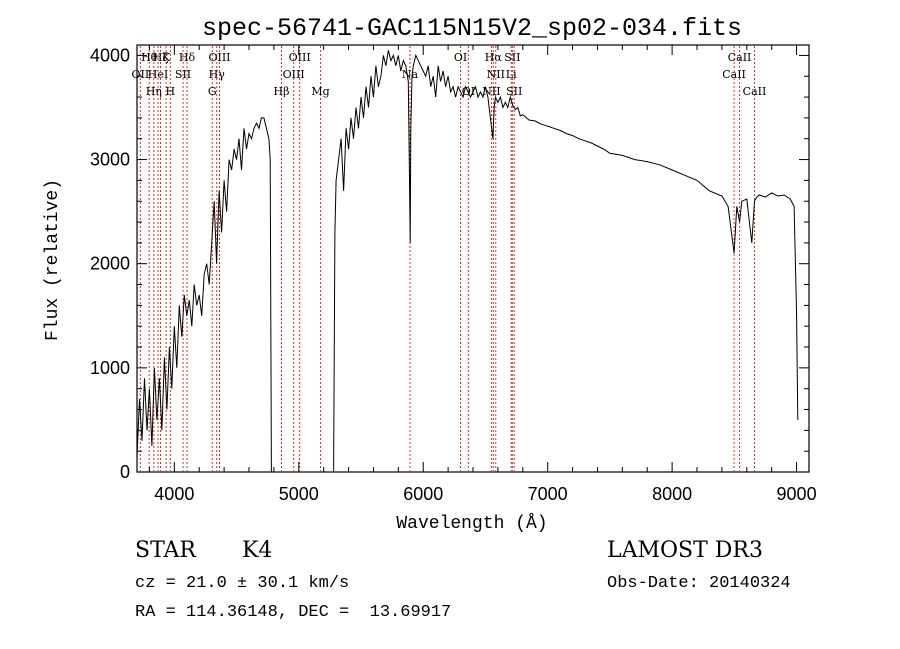  I want to click on spectral-line-label: G, so click(212, 91).